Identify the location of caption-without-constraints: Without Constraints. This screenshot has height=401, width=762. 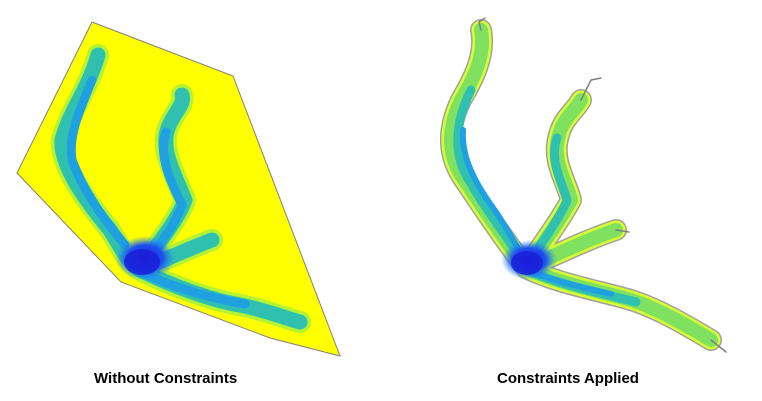
(166, 378).